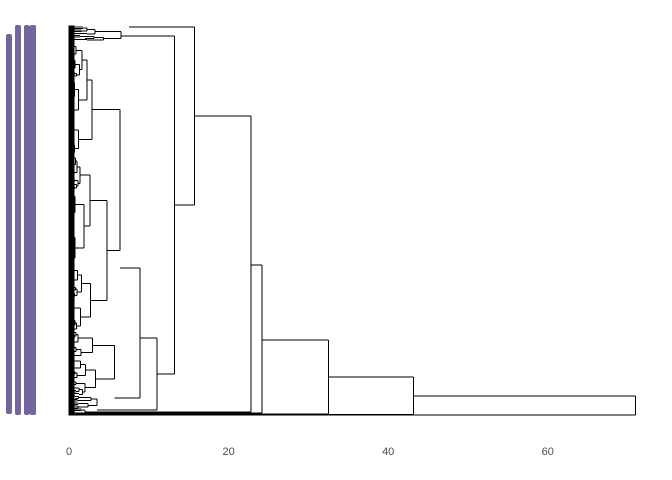 This screenshot has height=480, width=672. I want to click on leaf-labels, so click(21, 220).